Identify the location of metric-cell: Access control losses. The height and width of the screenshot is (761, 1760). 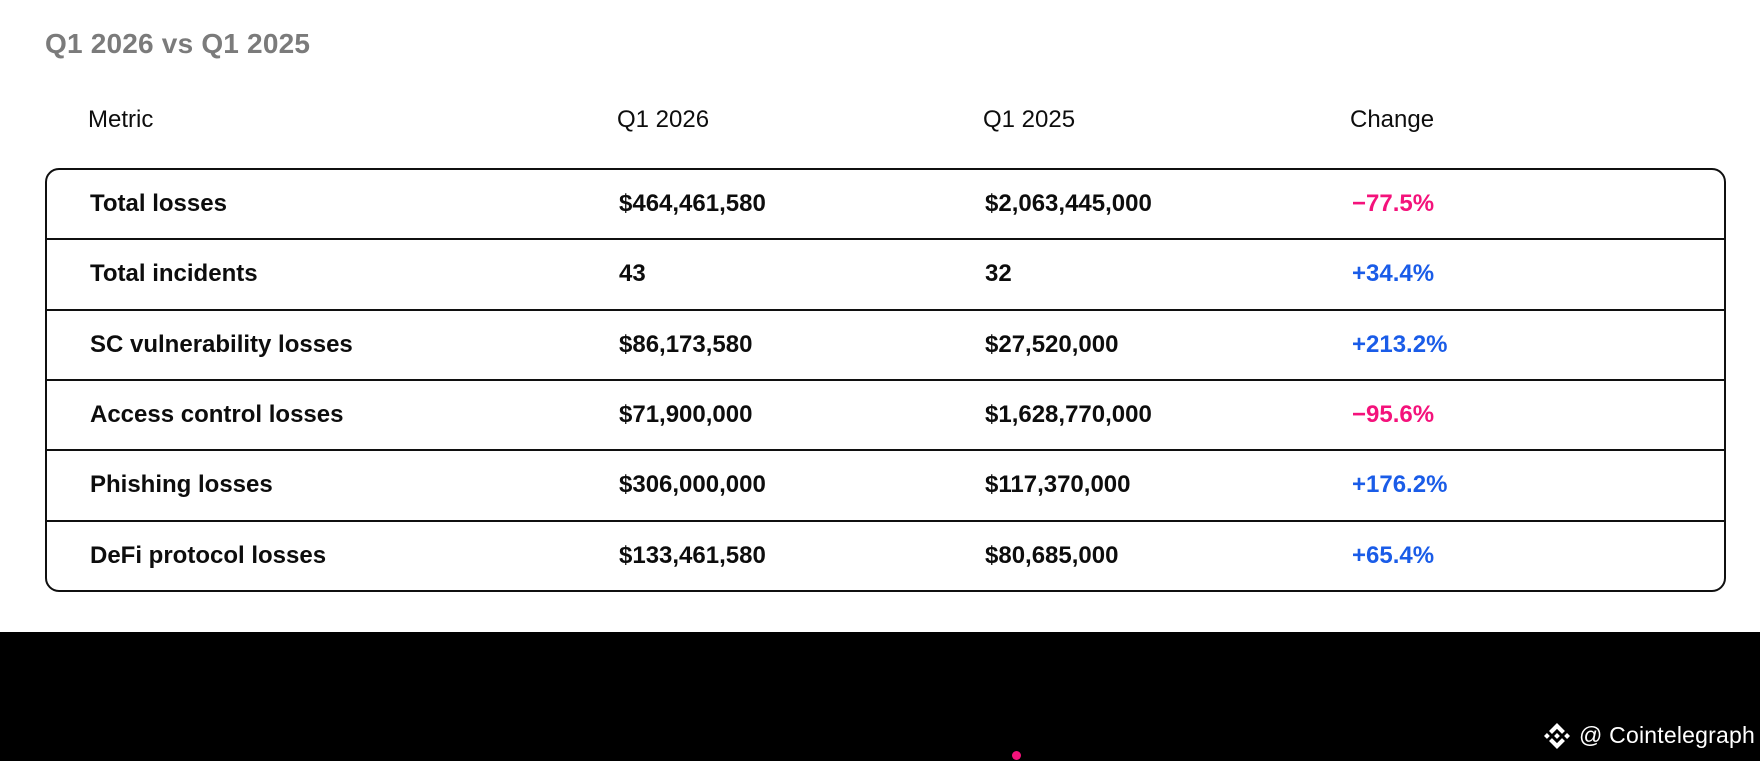
(217, 415).